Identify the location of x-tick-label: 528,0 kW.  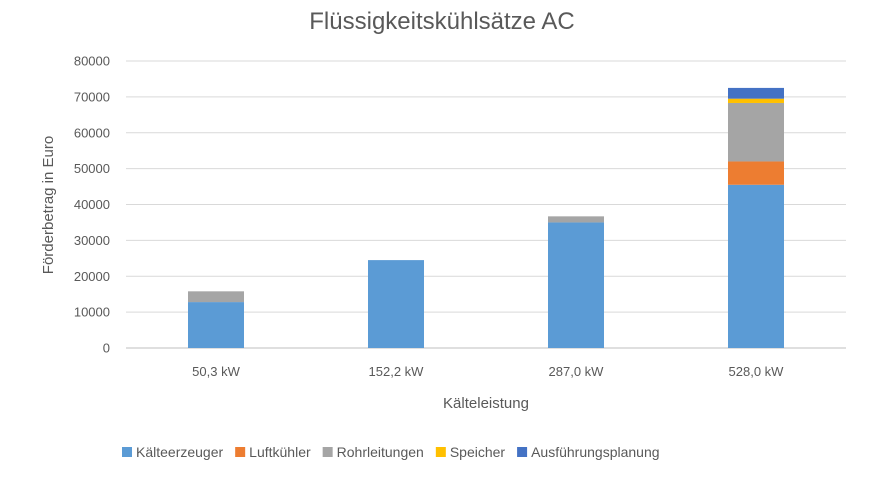
(757, 371).